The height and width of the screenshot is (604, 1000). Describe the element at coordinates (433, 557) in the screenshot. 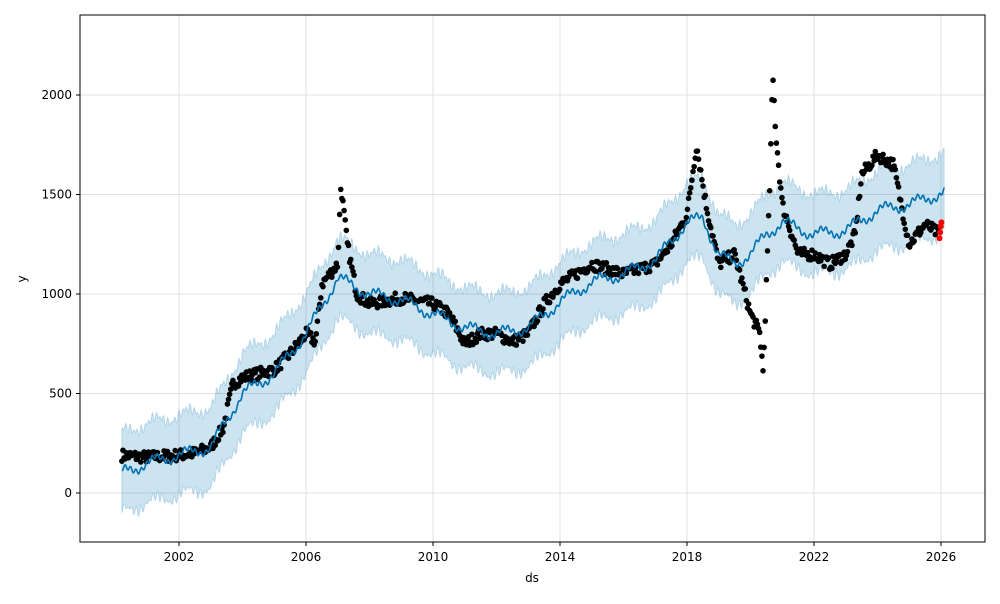

I see `x-tick-label: 2010` at that location.